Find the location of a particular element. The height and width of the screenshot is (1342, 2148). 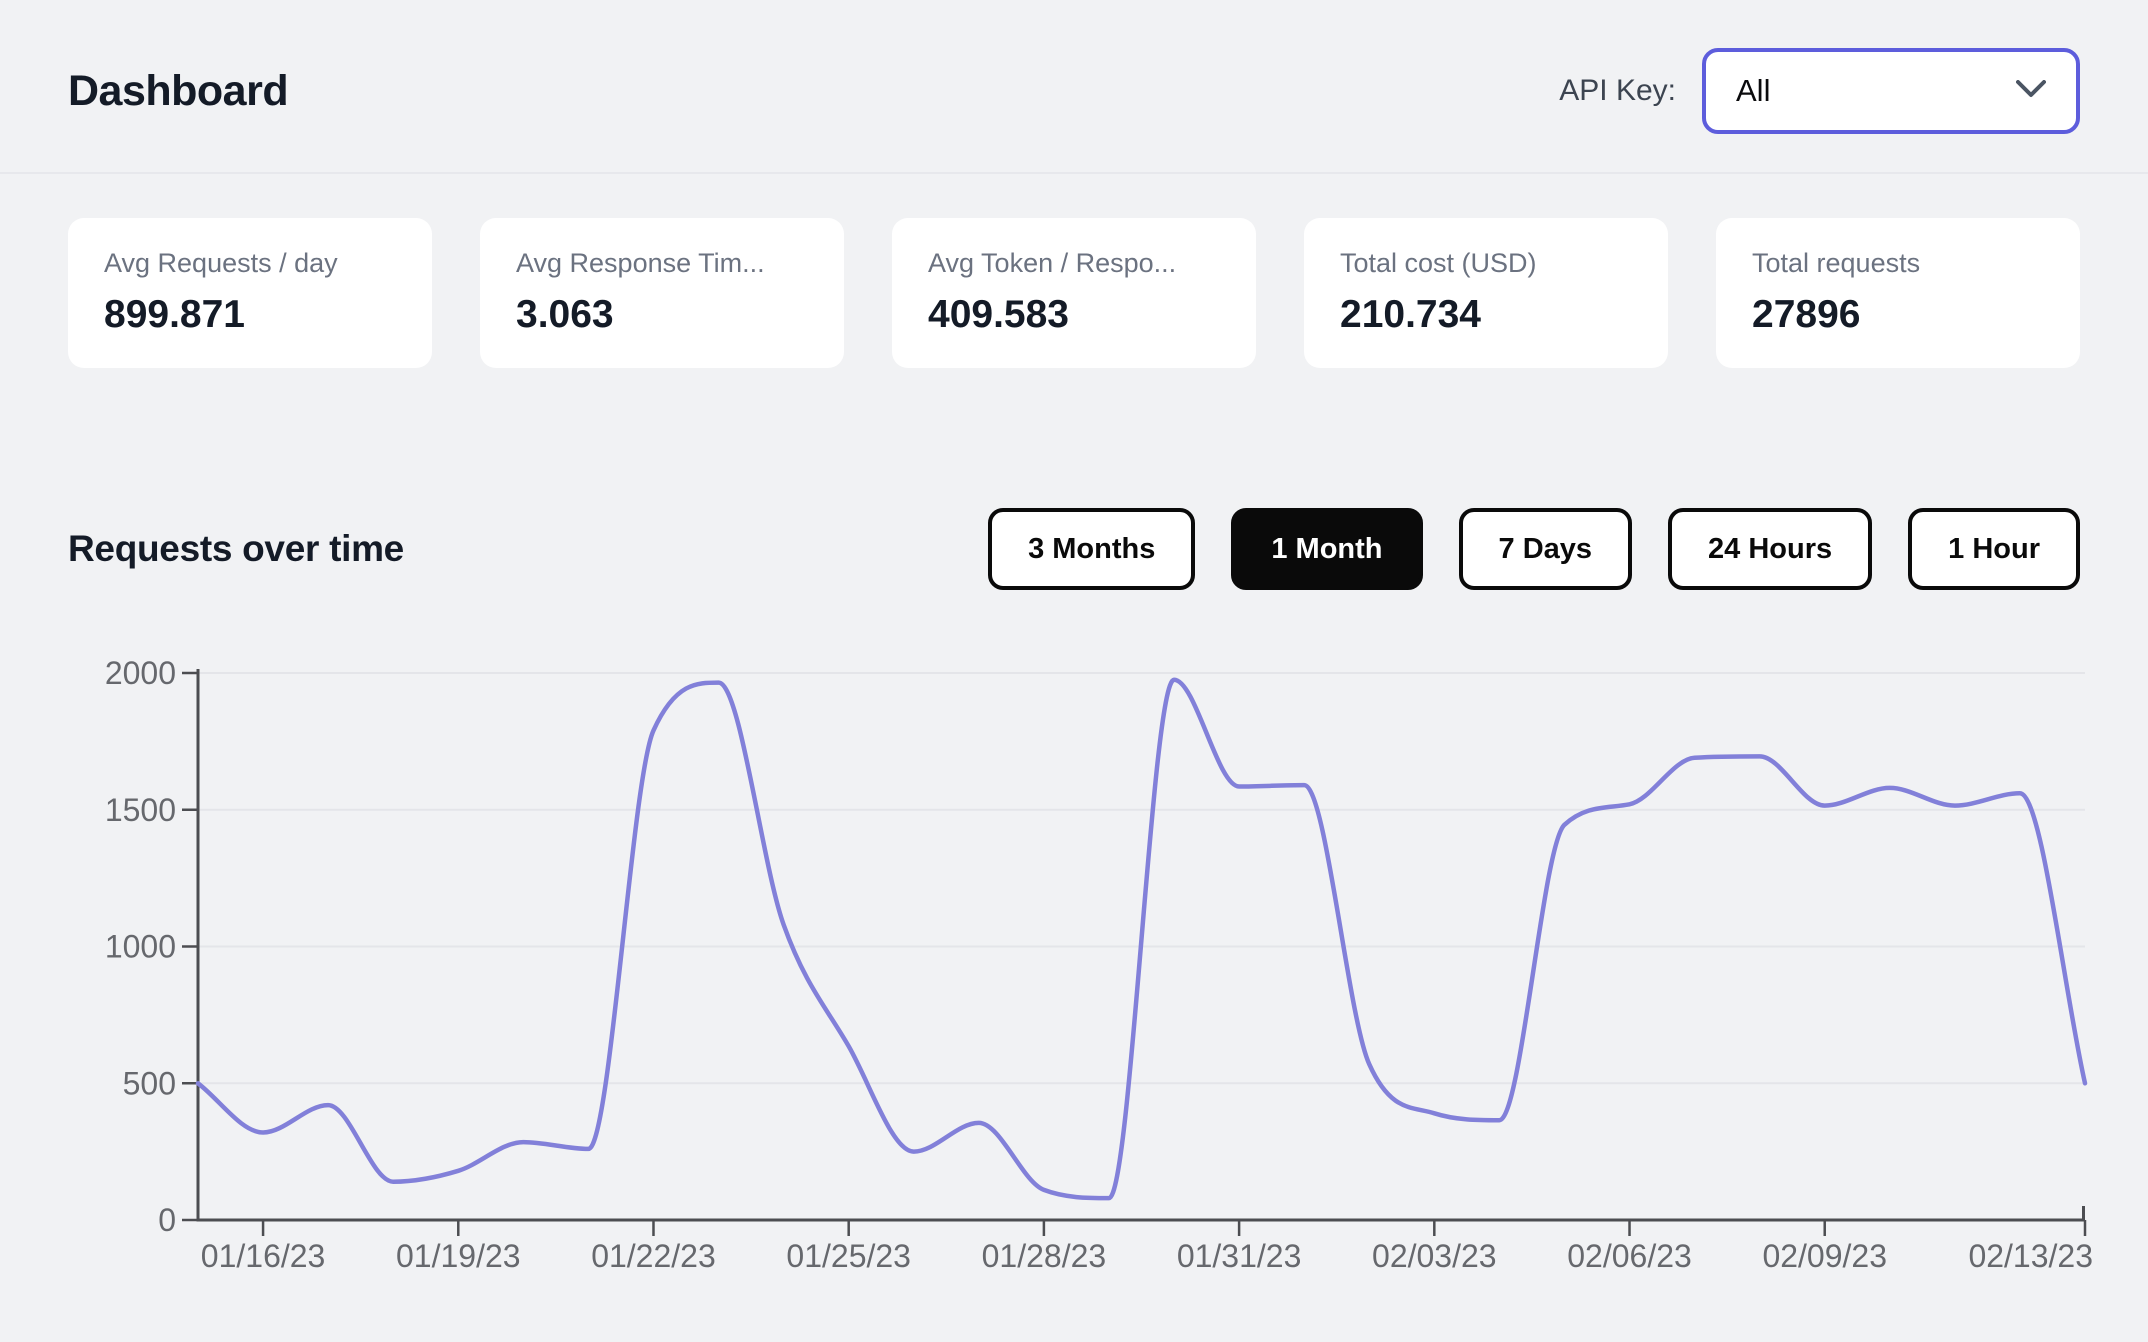

svg-text: 02/13/23 is located at coordinates (2030, 1256).